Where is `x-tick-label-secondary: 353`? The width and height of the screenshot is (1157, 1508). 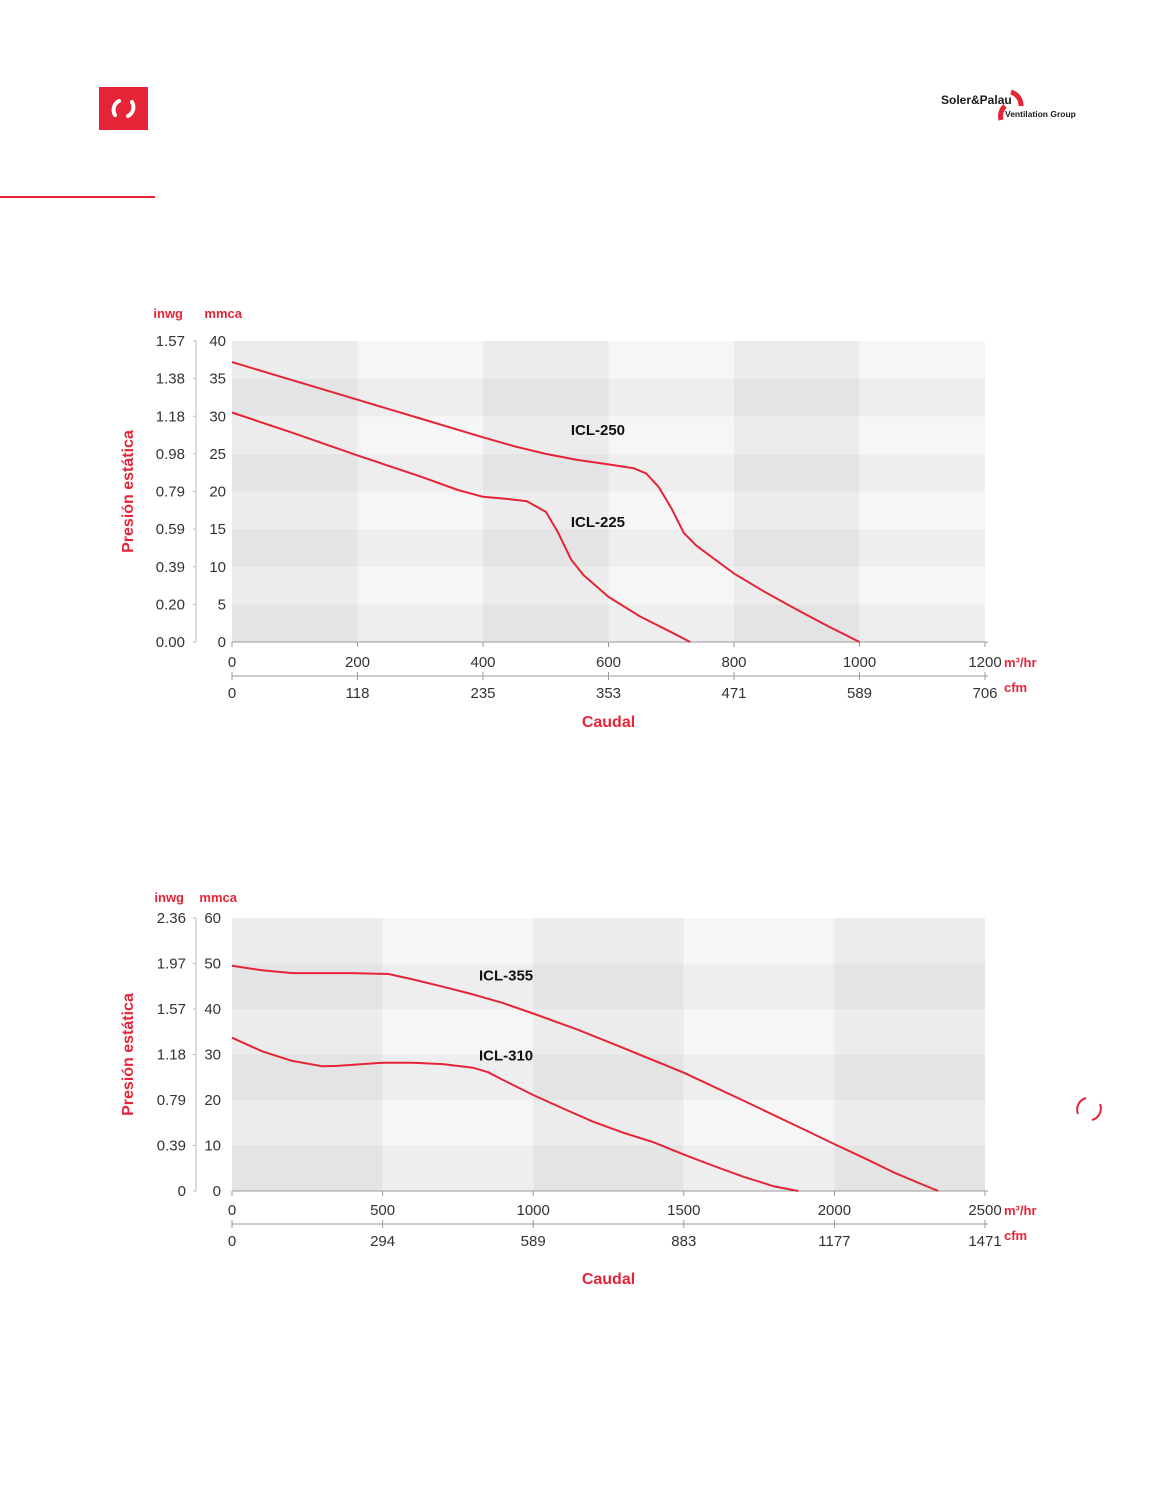 x-tick-label-secondary: 353 is located at coordinates (608, 693).